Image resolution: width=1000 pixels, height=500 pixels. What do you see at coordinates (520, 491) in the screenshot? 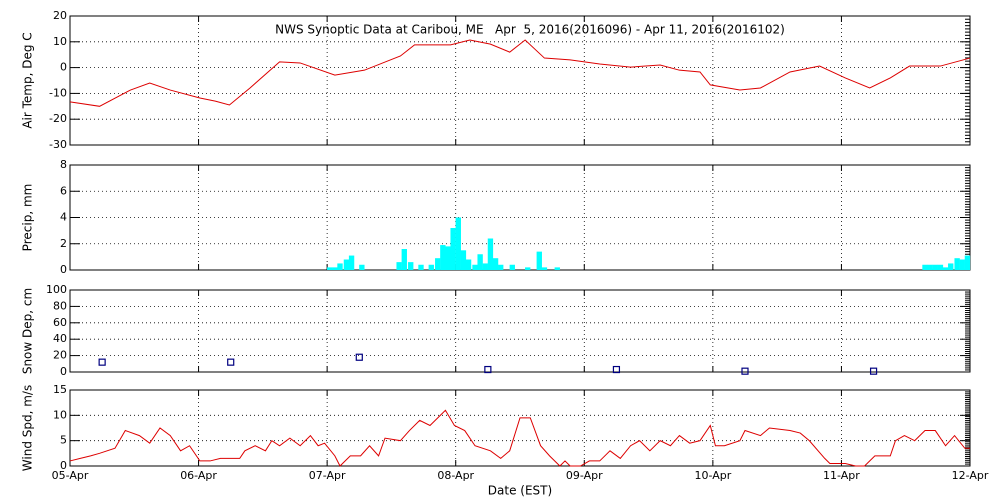
I see `x-axis-label: Date (EST)` at bounding box center [520, 491].